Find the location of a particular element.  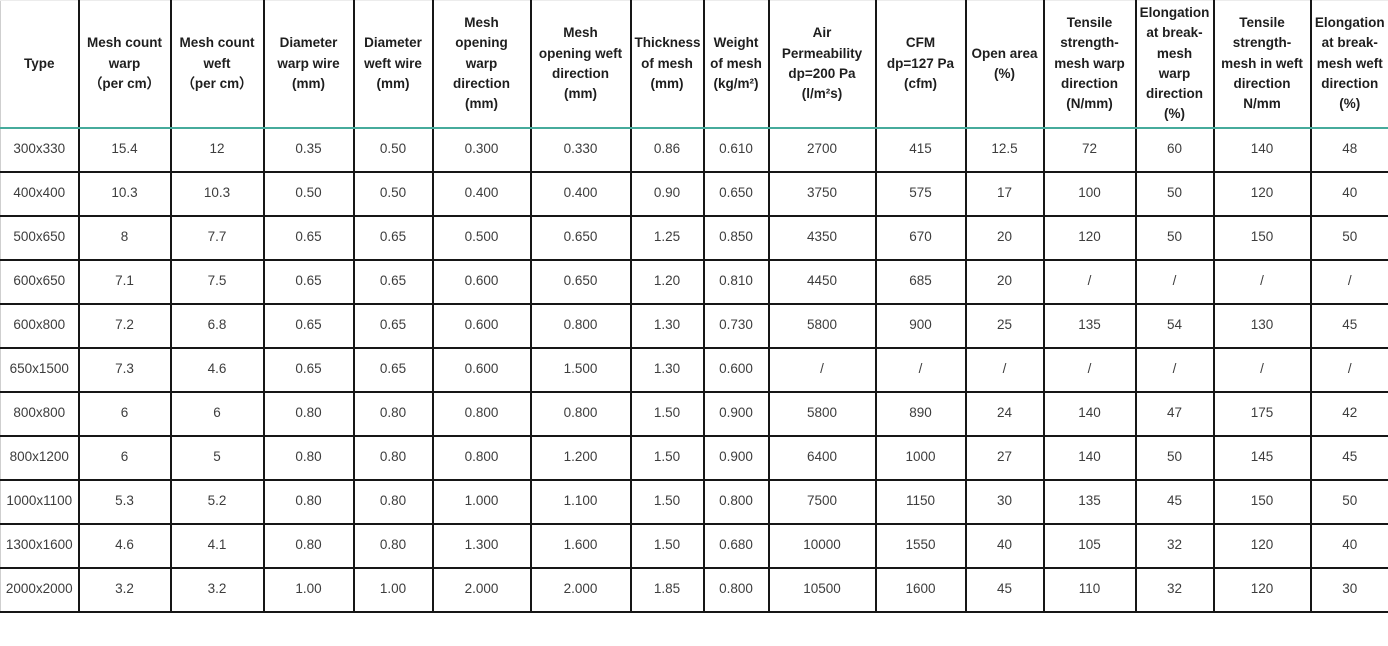

data-cell: 10.3 is located at coordinates (124, 193).